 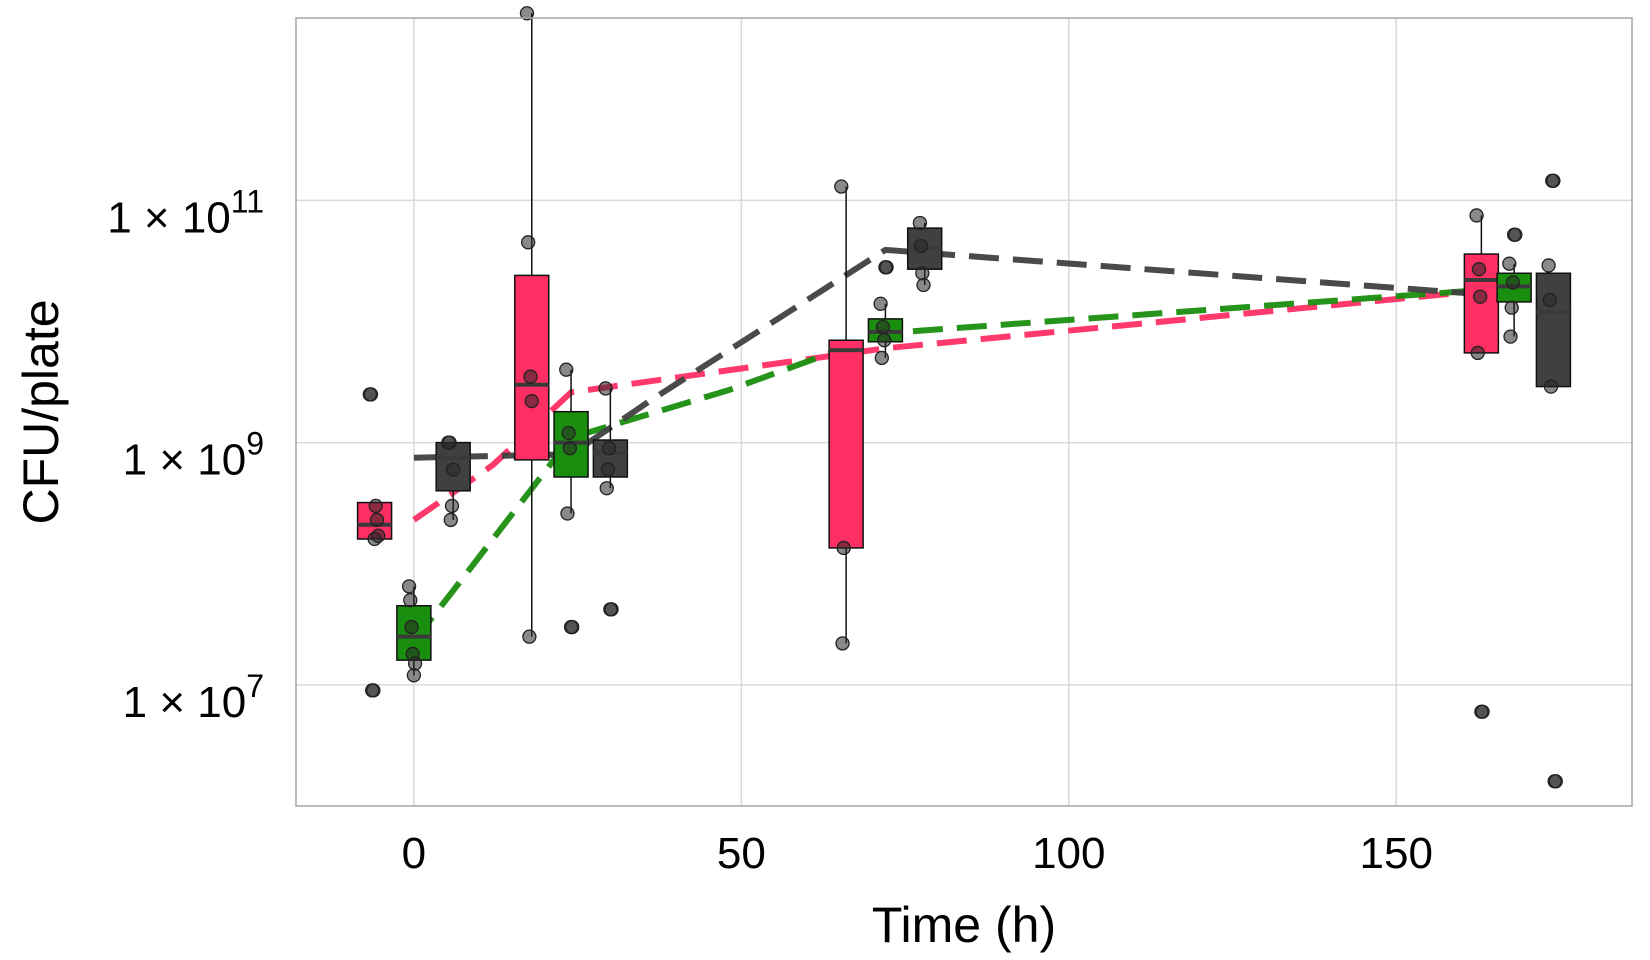 What do you see at coordinates (917, 853) in the screenshot?
I see `x-tick-labels: 0 50 100 150` at bounding box center [917, 853].